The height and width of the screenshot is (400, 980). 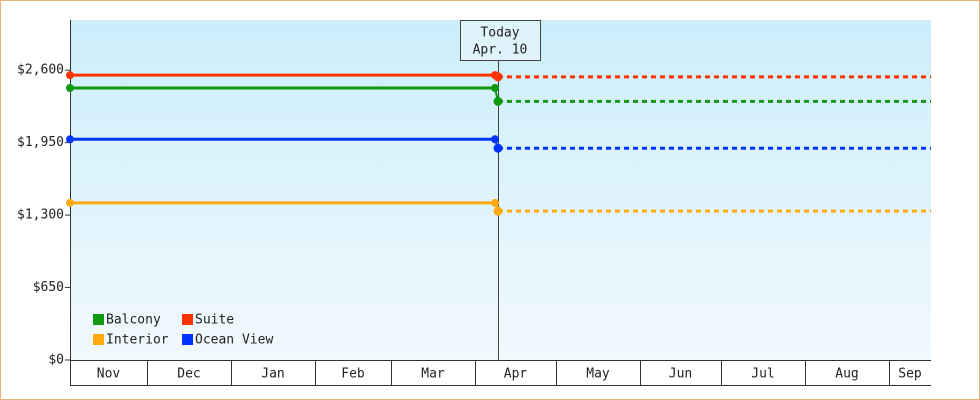 I want to click on today-box, so click(x=500, y=40).